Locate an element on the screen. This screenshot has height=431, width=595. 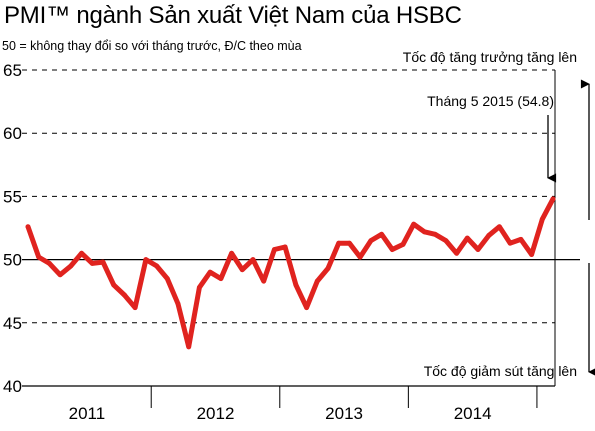
y-tick-label: 40 is located at coordinates (12, 386).